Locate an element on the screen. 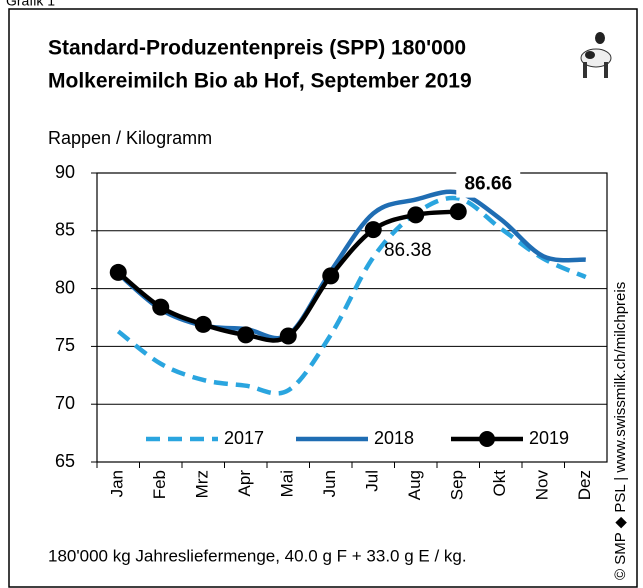 This screenshot has width=643, height=588. x-tick-label: Feb is located at coordinates (159, 484).